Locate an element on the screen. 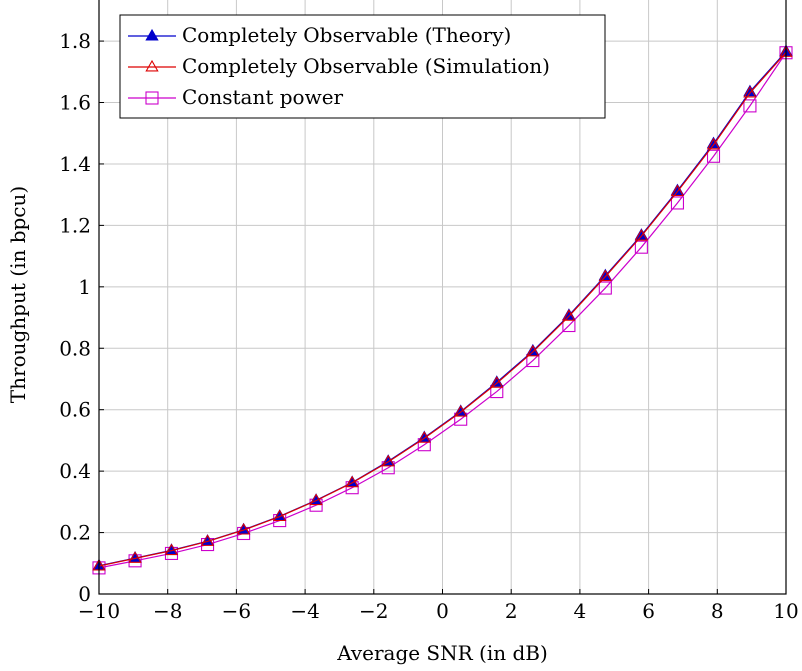  x-tick-label: −6 is located at coordinates (236, 611).